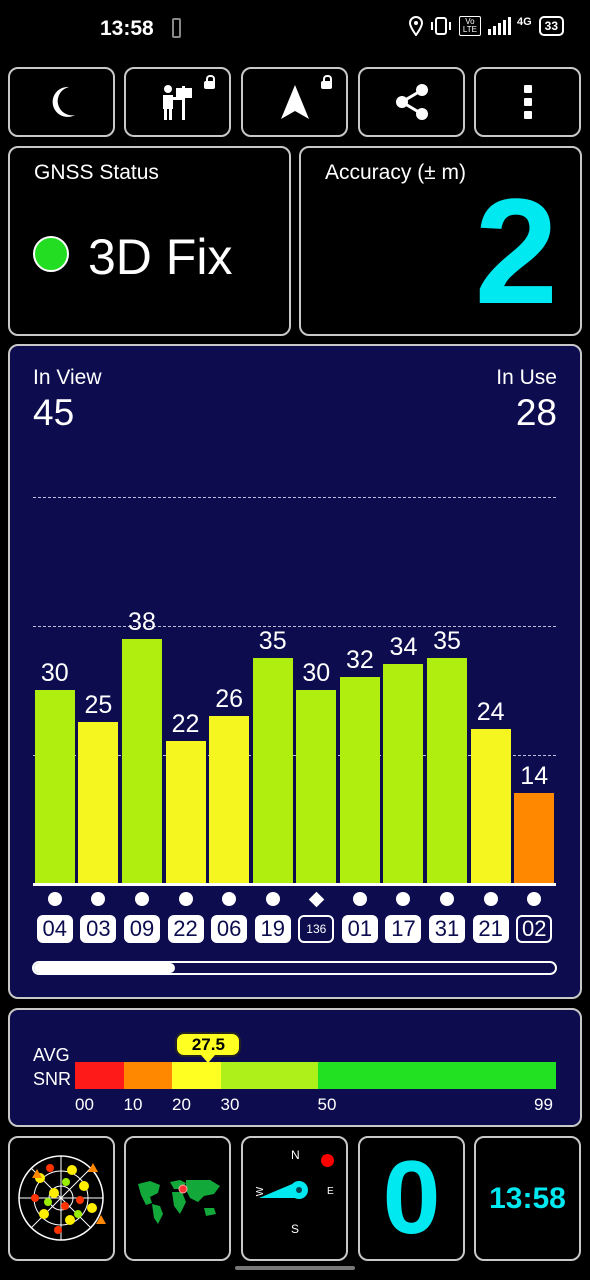  What do you see at coordinates (403, 647) in the screenshot?
I see `snr-value-label: 34` at bounding box center [403, 647].